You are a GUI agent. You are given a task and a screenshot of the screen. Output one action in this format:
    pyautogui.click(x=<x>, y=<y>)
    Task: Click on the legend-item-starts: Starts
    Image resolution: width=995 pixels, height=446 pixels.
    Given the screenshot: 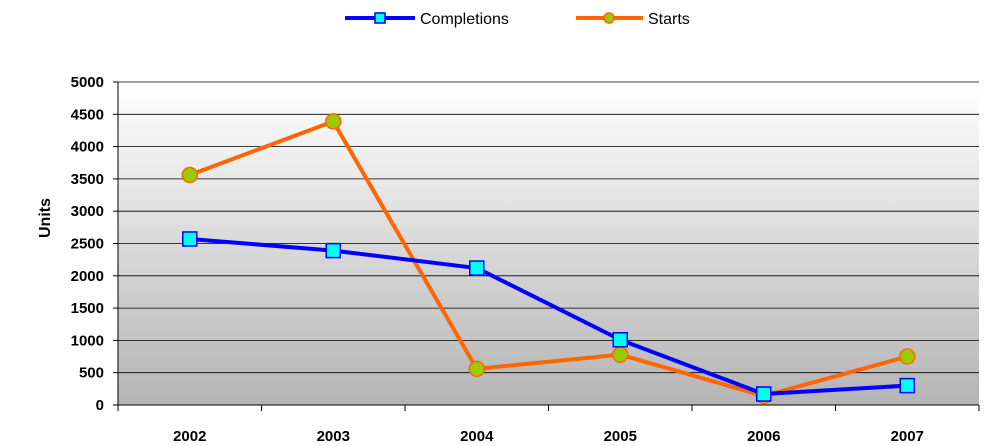 What is the action you would take?
    pyautogui.click(x=633, y=19)
    